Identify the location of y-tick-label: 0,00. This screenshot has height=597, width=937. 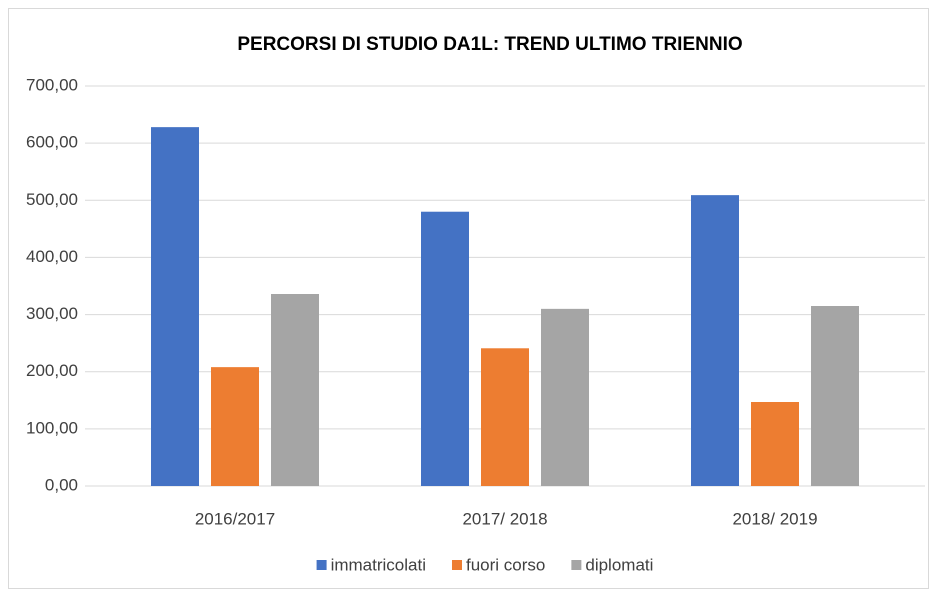
(61, 484).